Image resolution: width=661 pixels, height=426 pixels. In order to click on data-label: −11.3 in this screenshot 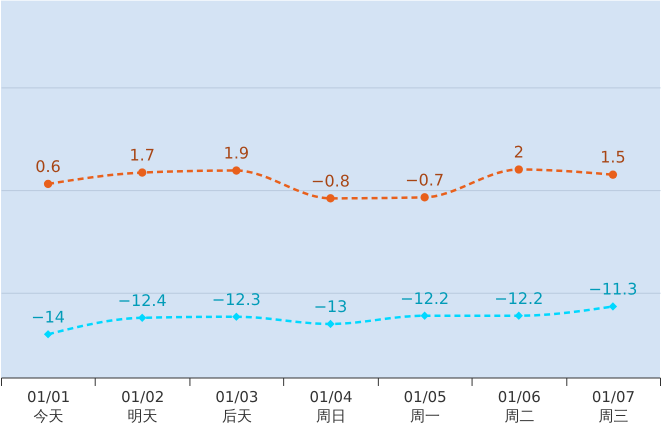, I will do `click(613, 288)`.